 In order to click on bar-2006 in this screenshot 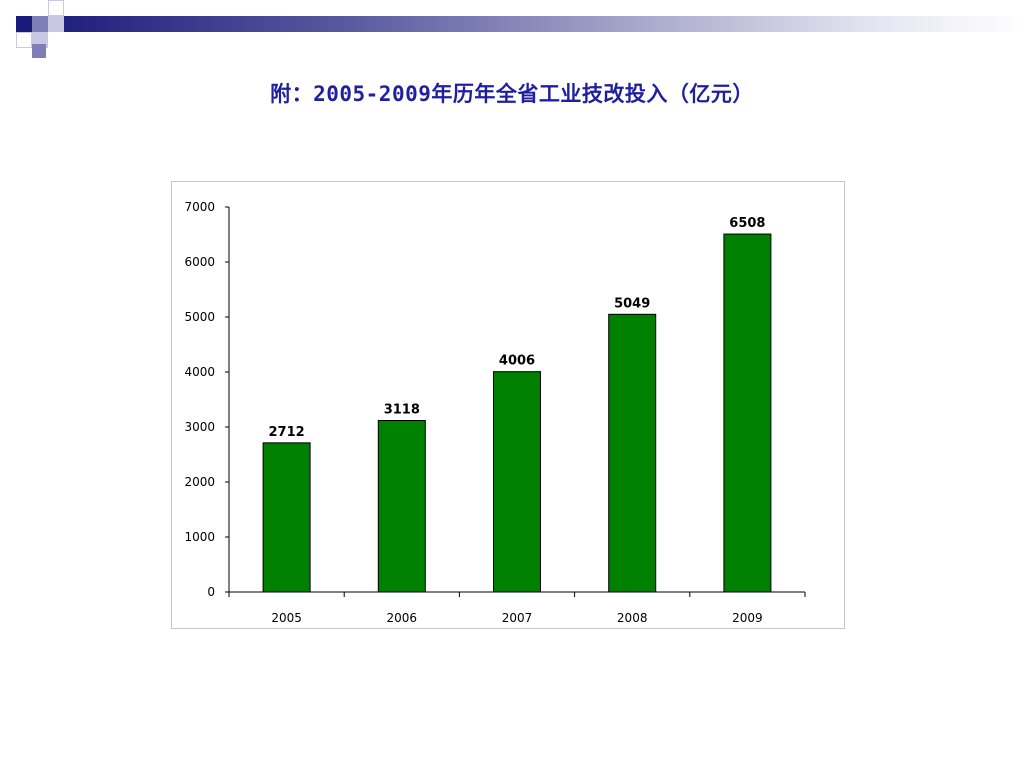, I will do `click(401, 506)`.